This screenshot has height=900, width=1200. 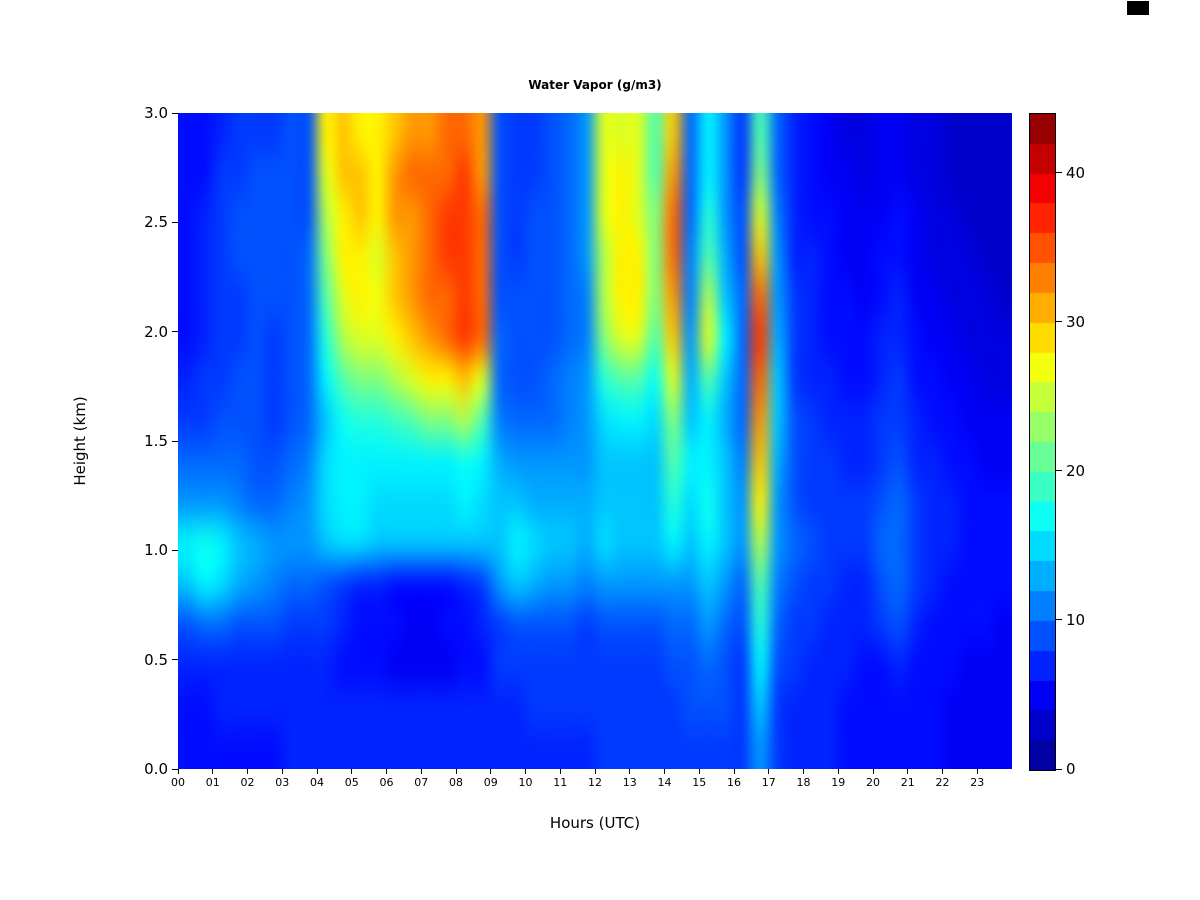 I want to click on y-axis-title: Height (km), so click(x=80, y=441).